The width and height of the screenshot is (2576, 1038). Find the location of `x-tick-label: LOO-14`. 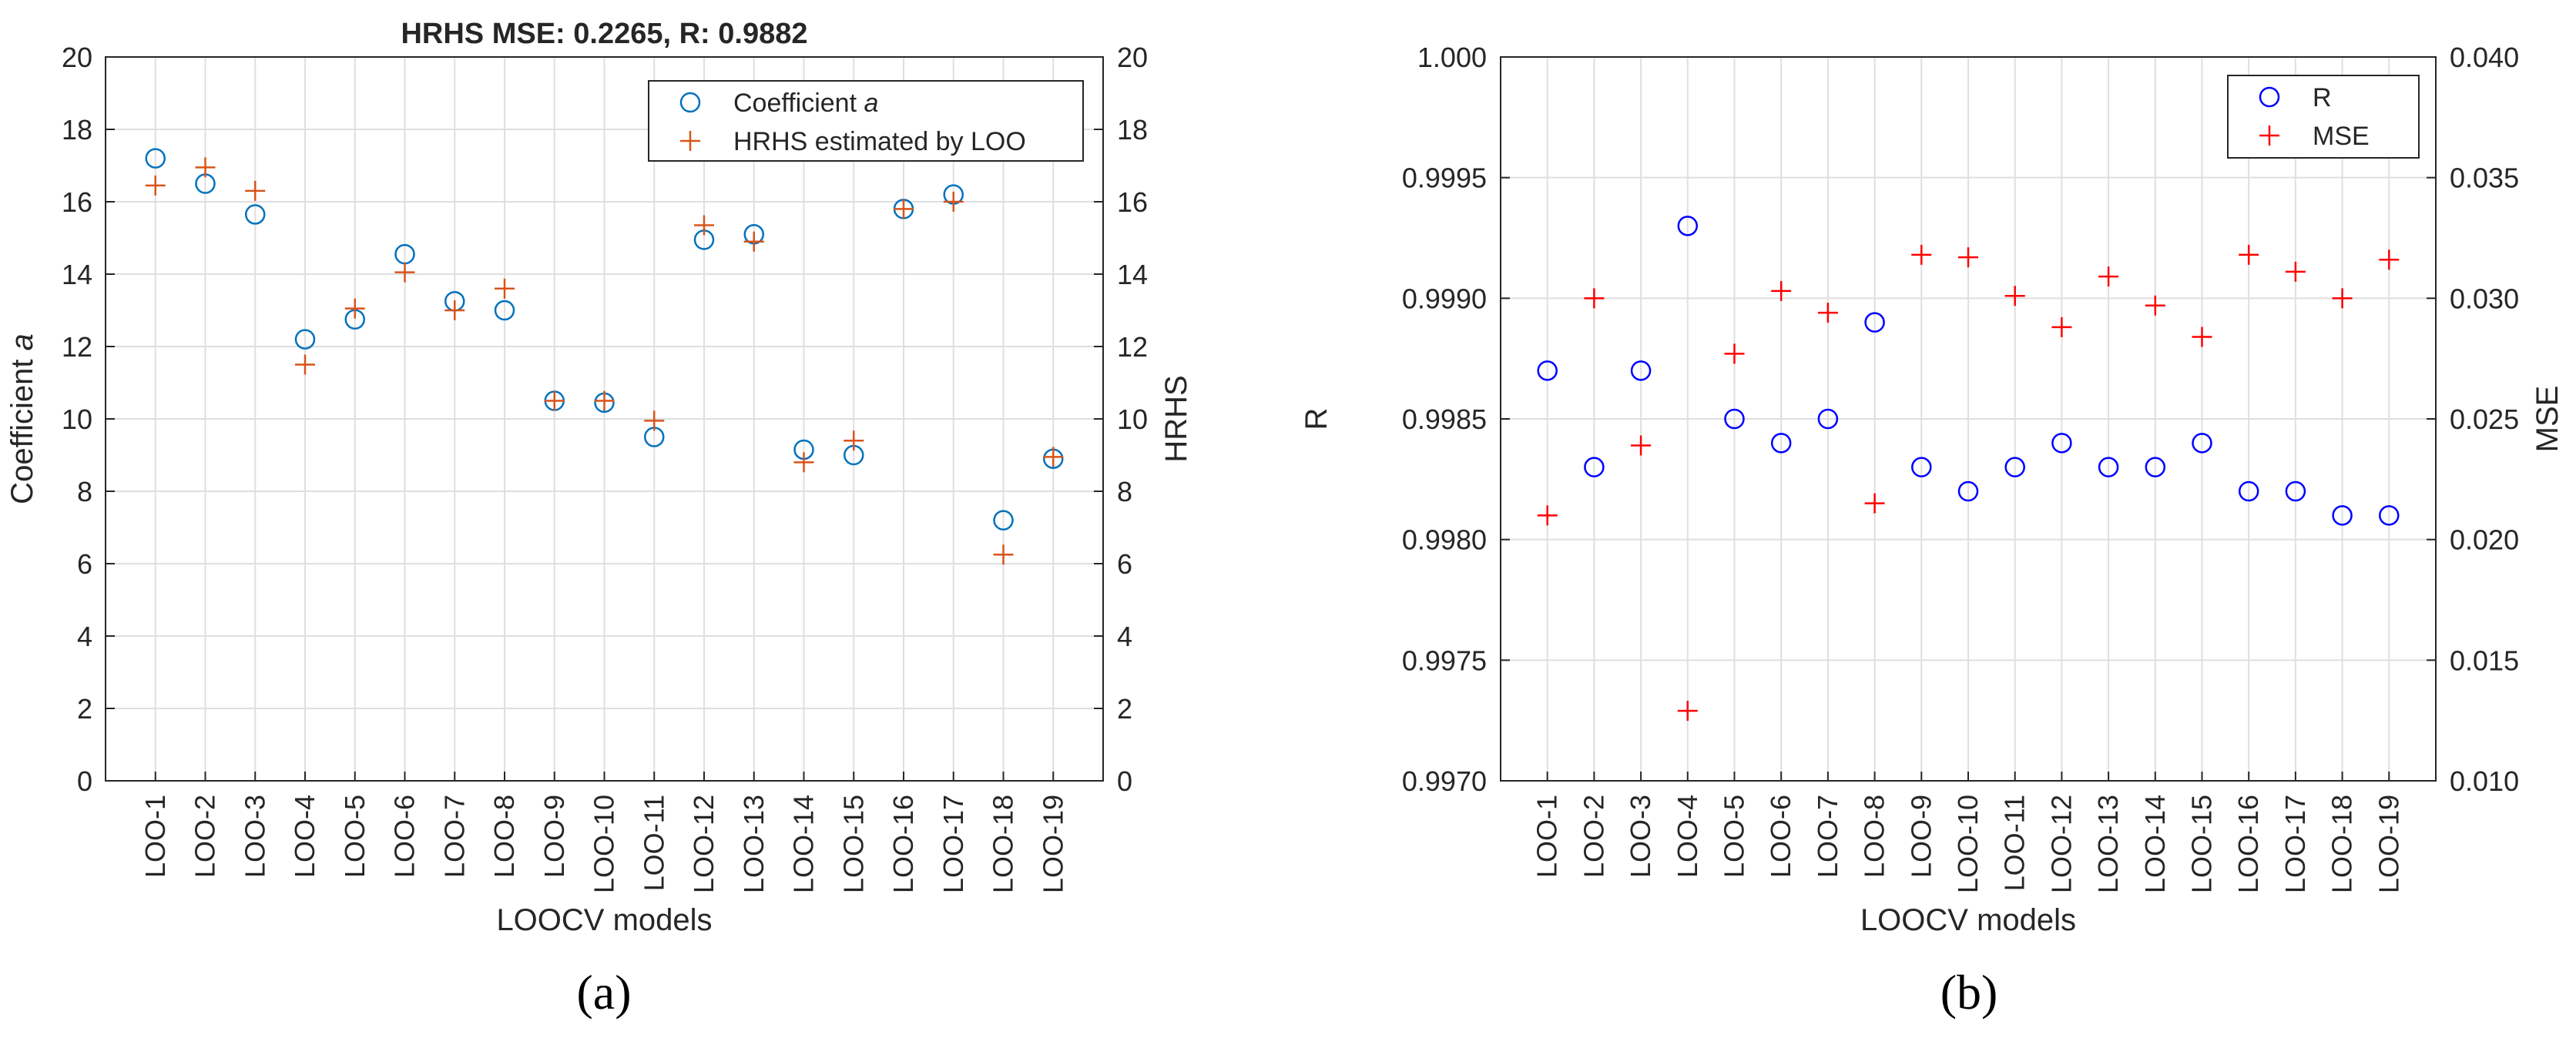

x-tick-label: LOO-14 is located at coordinates (2155, 844).